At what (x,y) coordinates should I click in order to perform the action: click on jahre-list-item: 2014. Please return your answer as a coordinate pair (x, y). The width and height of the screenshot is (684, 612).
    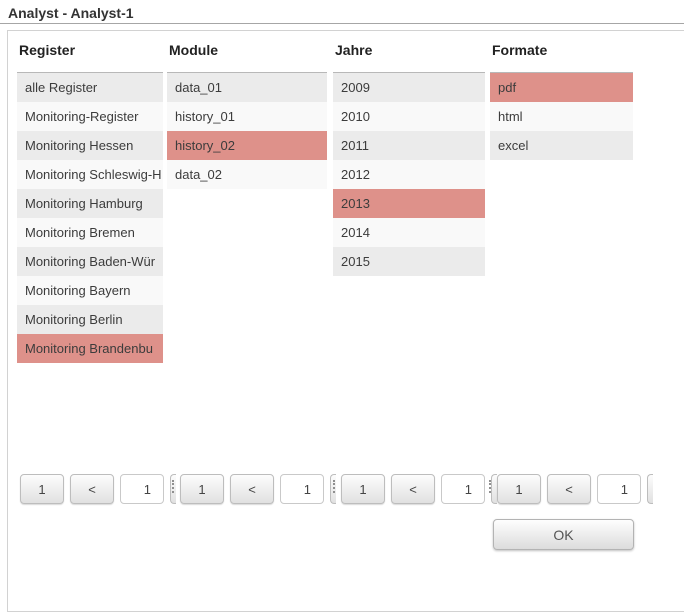
    Looking at the image, I should click on (409, 232).